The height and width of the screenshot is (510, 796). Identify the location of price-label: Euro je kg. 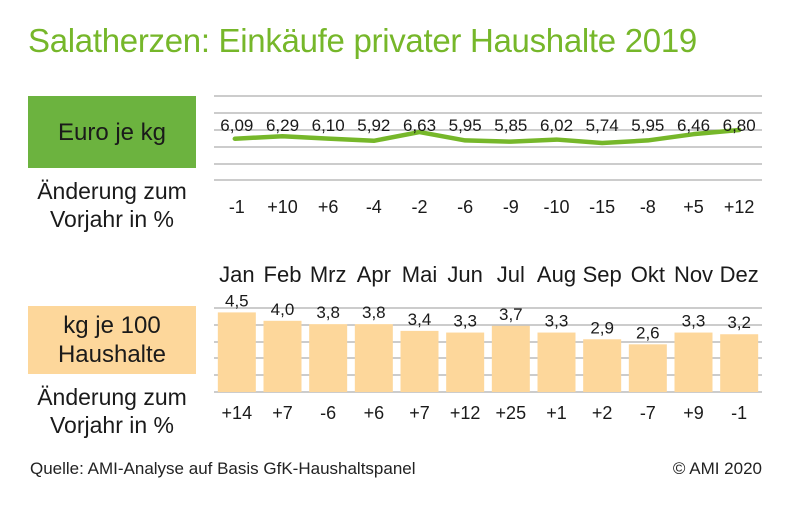
(112, 132).